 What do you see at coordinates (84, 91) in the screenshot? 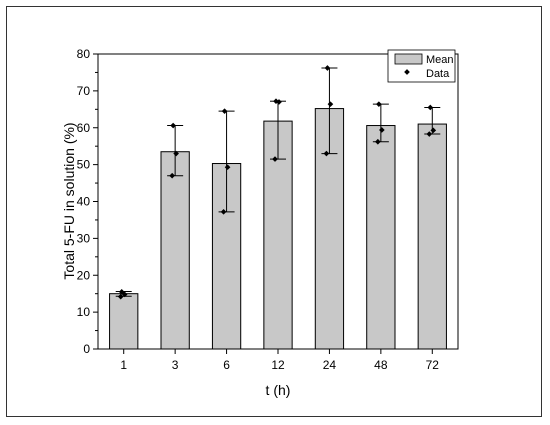
I see `y-tick-label: 70` at bounding box center [84, 91].